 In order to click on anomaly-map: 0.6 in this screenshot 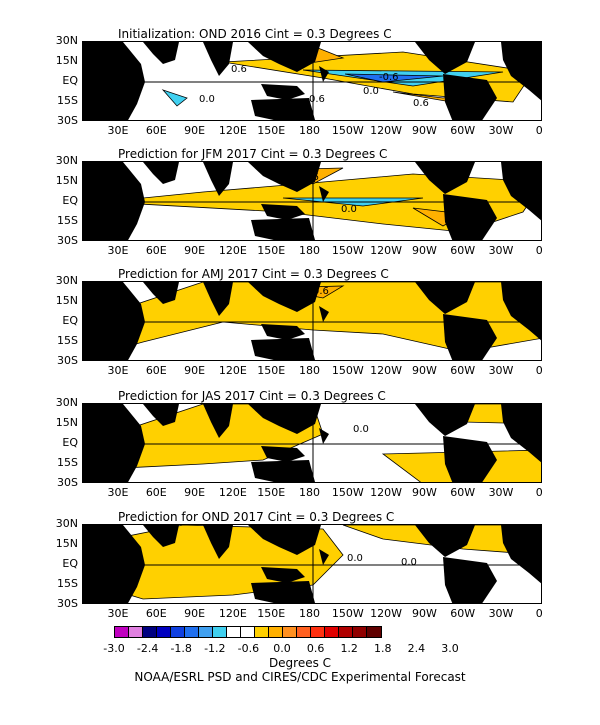, I will do `click(312, 321)`.